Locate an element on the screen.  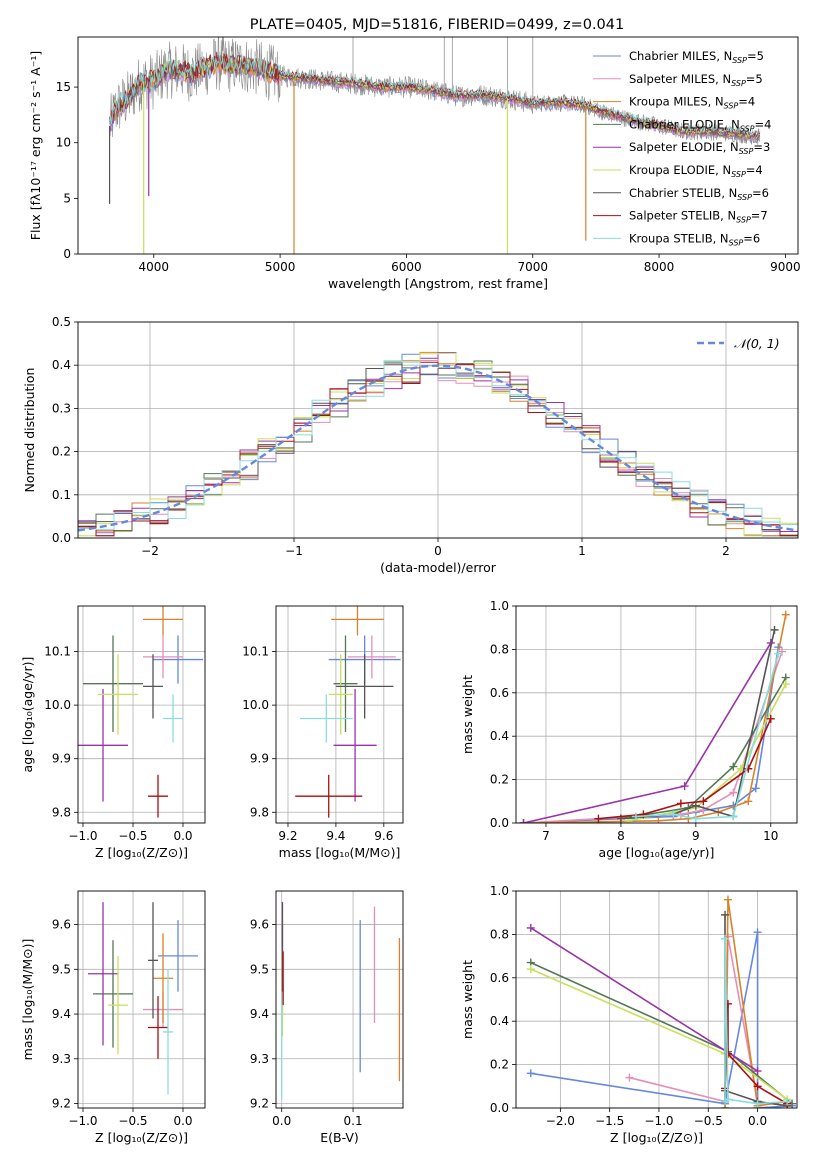
legend-entry-name: Kroupa MILES, N is located at coordinates (676, 102).